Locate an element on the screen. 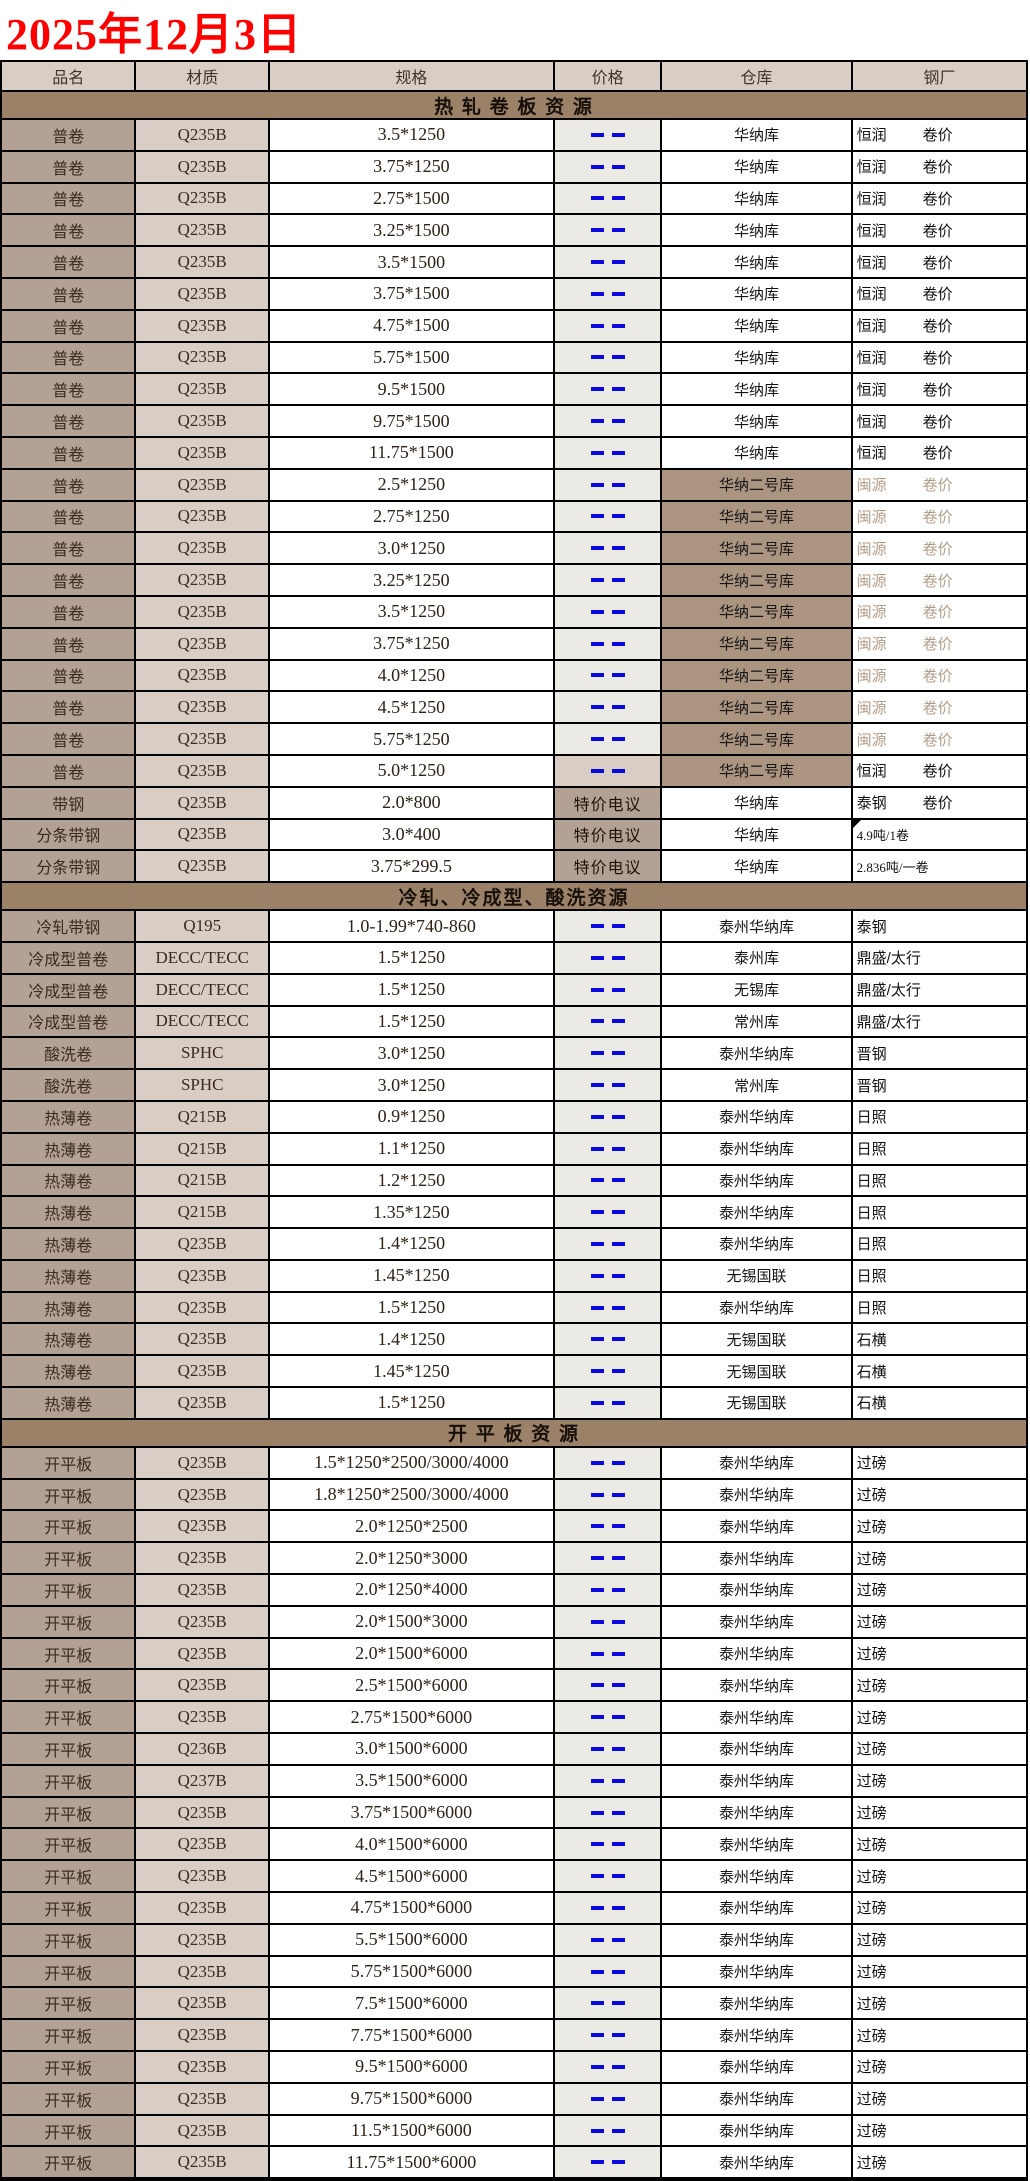 The height and width of the screenshot is (2181, 1030). section-header: 热 轧 卷 板 资 源 is located at coordinates (514, 106).